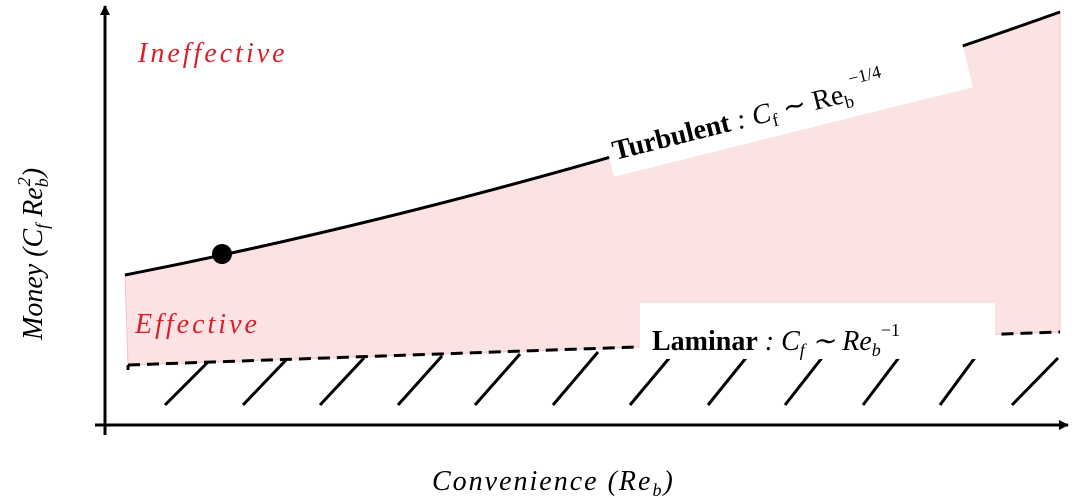 This screenshot has width=1077, height=498. What do you see at coordinates (705, 341) in the screenshot?
I see `name: Laminar` at bounding box center [705, 341].